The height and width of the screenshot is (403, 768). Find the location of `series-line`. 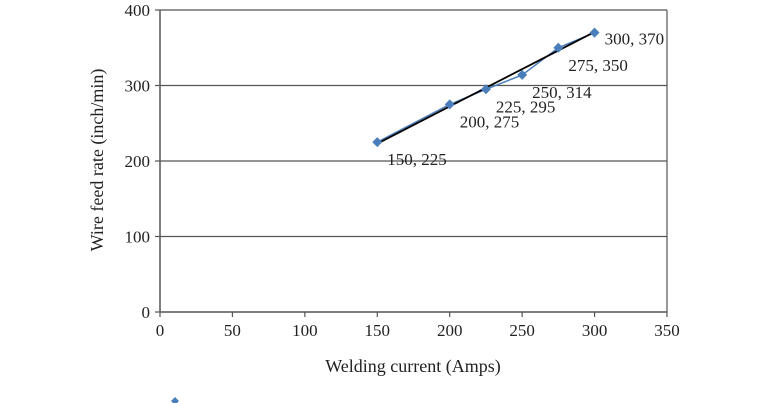

series-line is located at coordinates (485, 87).